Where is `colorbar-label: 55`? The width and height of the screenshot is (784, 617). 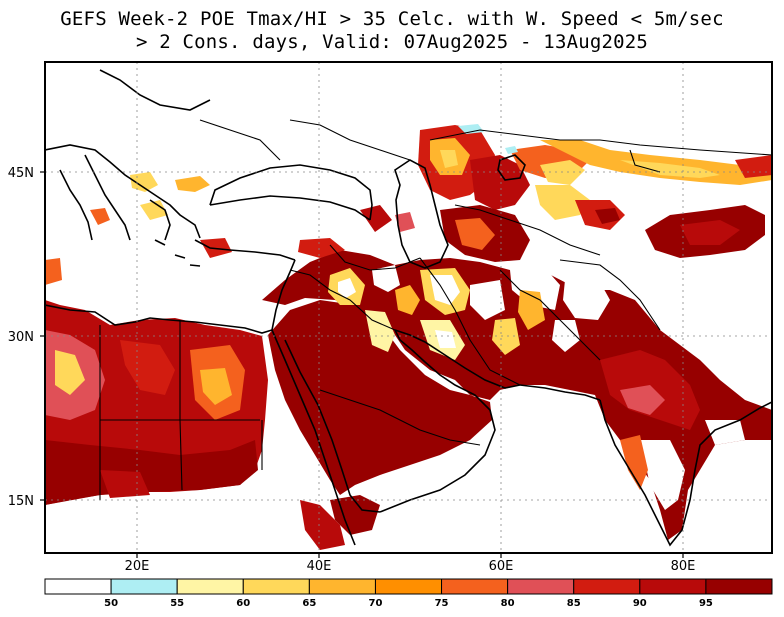
colorbar-label: 55 is located at coordinates (177, 603).